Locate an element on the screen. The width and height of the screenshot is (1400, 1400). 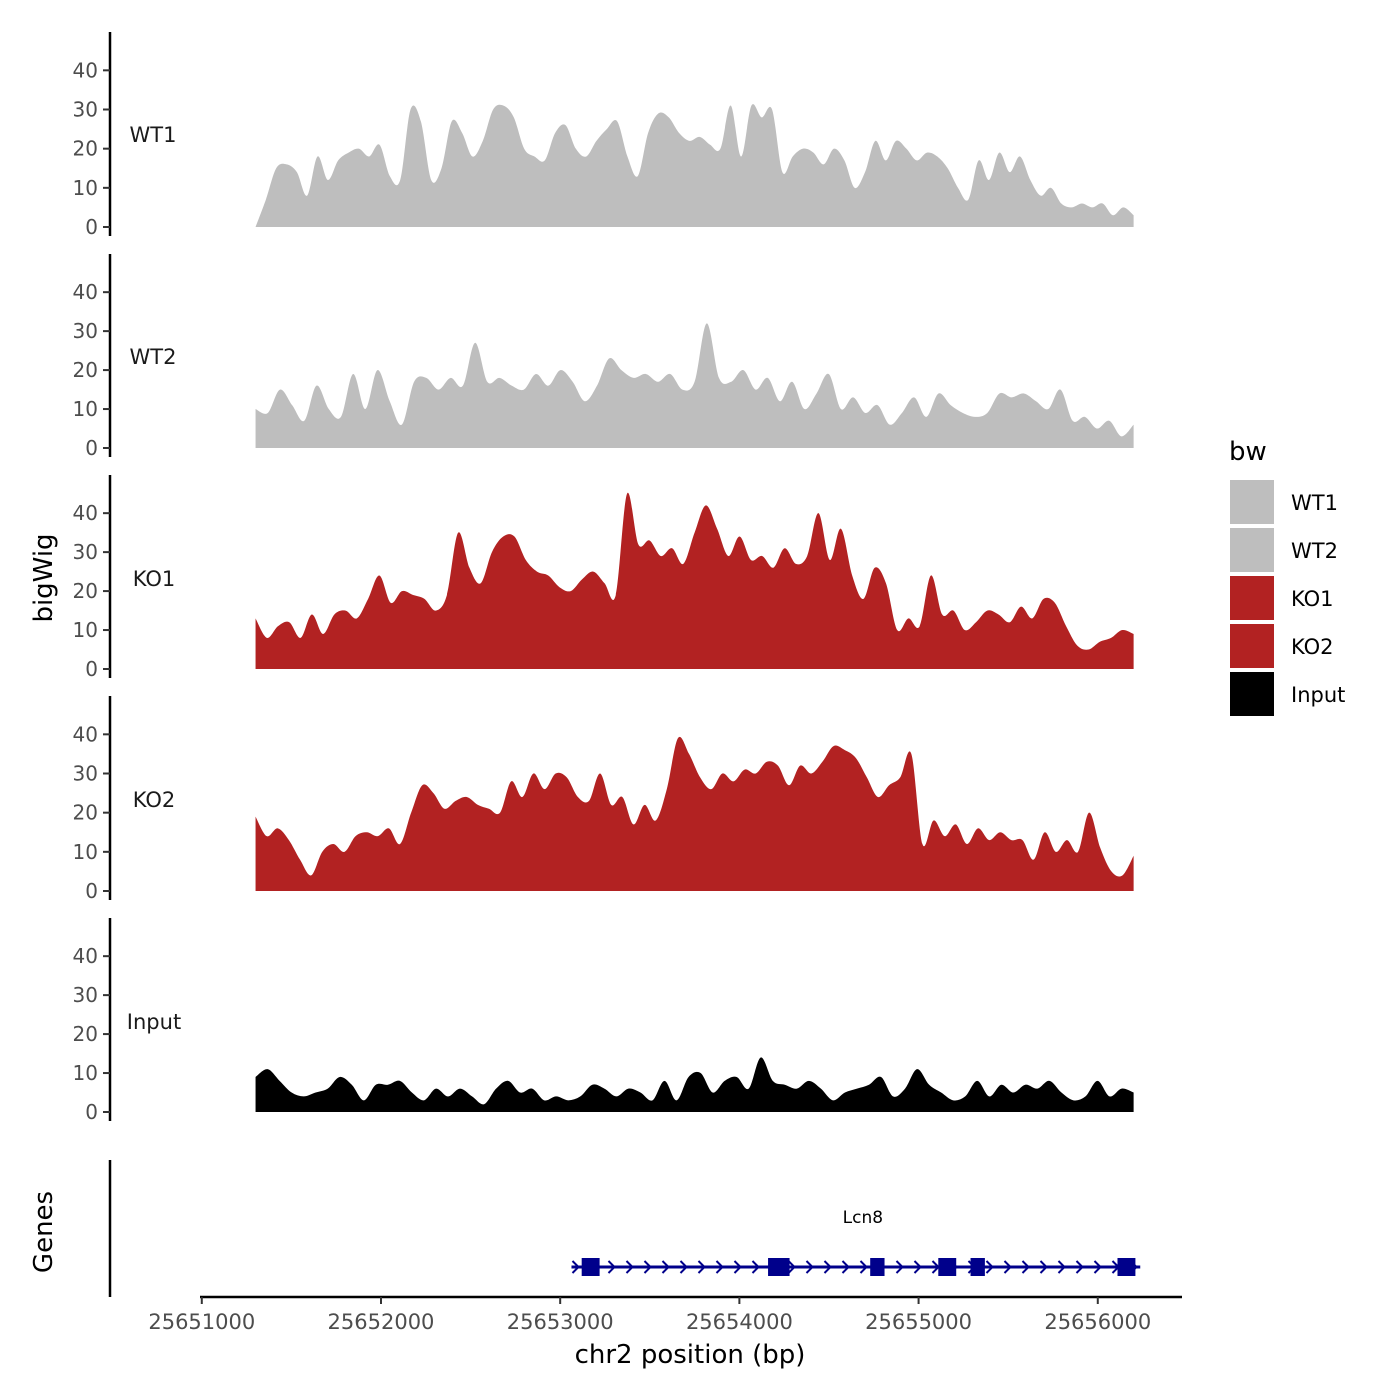
track-input: 0 10 20 30 40 Input is located at coordinates (603, 1021).